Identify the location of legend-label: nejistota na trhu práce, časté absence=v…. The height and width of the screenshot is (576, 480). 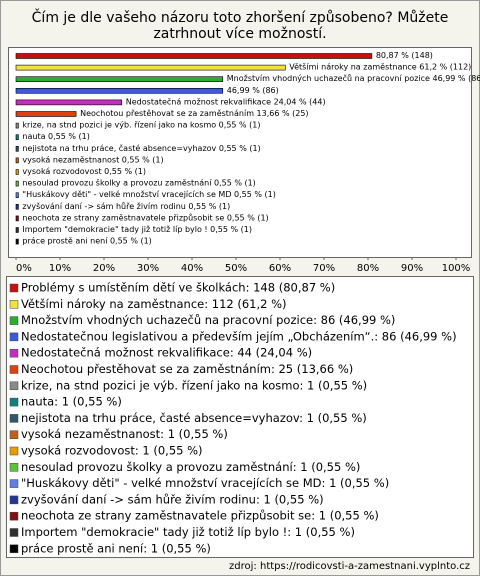
(194, 418).